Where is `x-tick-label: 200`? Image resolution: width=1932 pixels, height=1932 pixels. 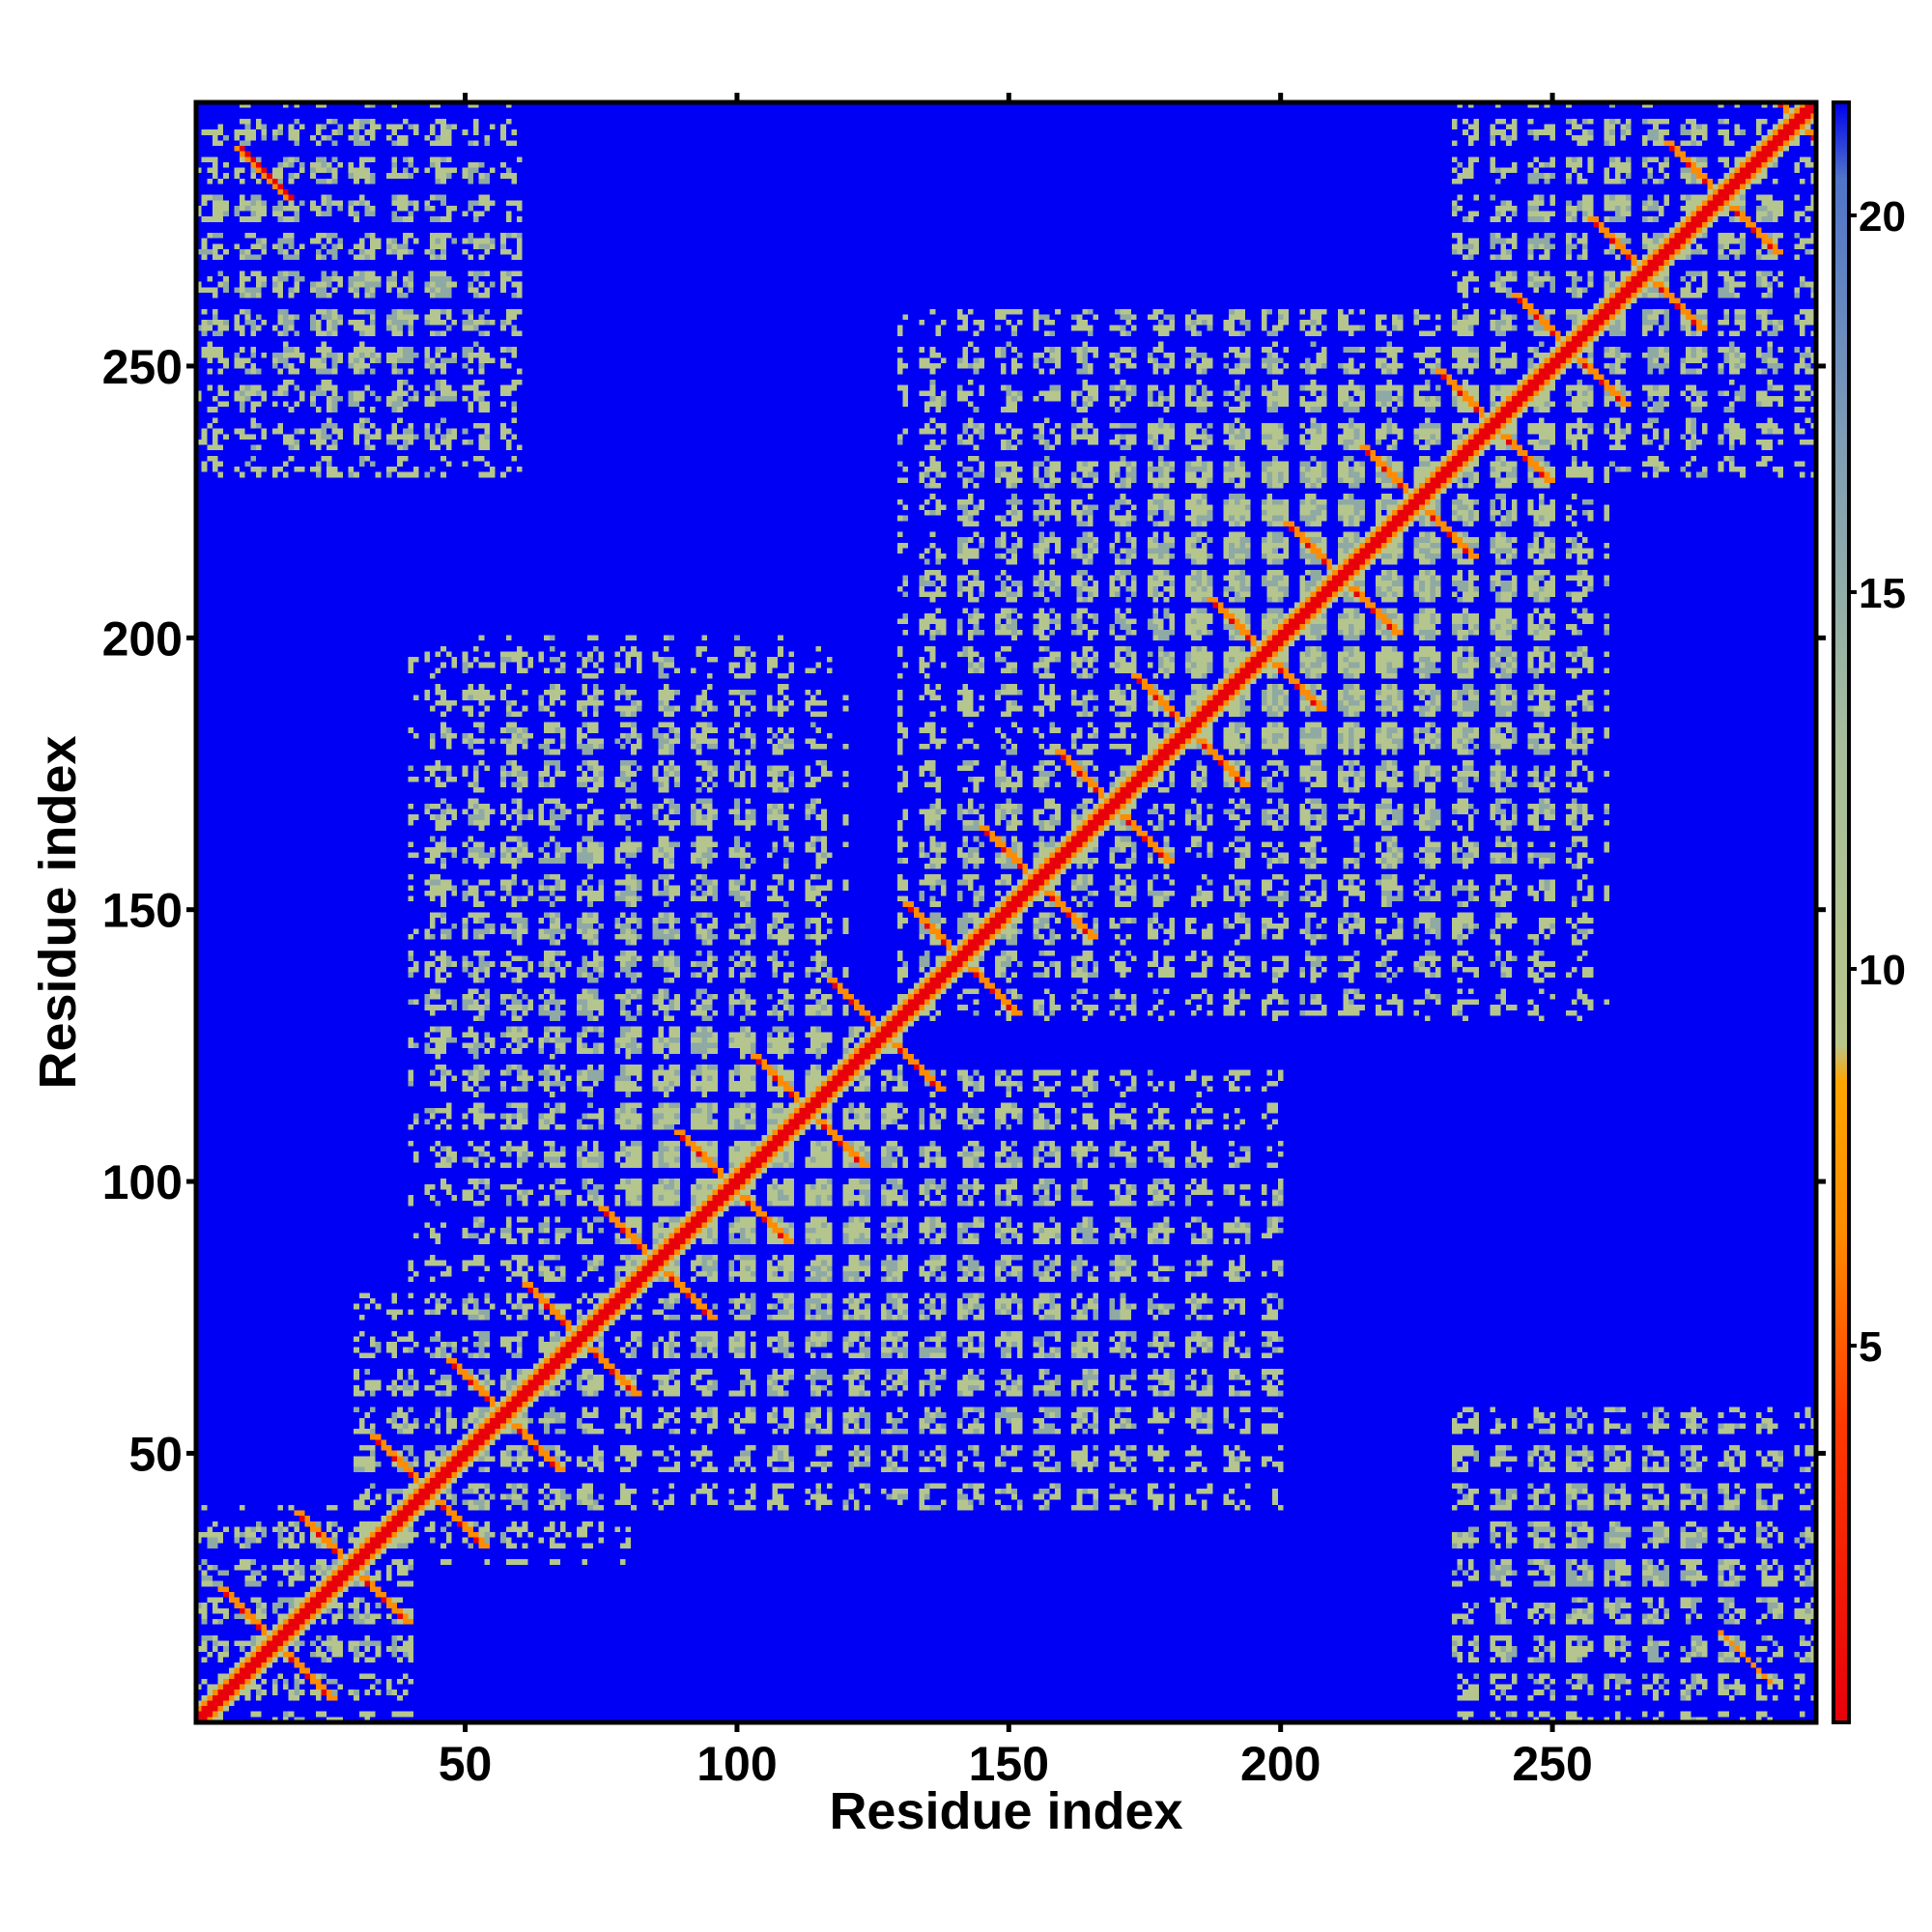 x-tick-label: 200 is located at coordinates (1280, 1764).